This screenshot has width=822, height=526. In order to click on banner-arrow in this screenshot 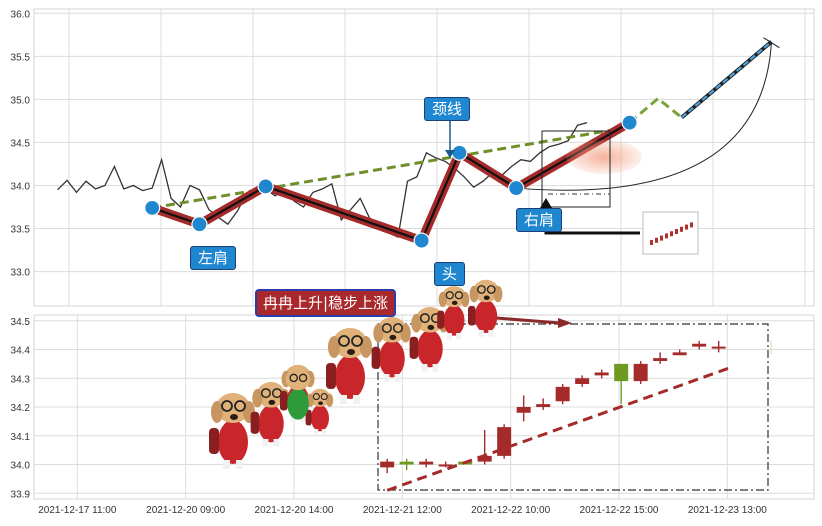, I will do `click(528, 320)`.